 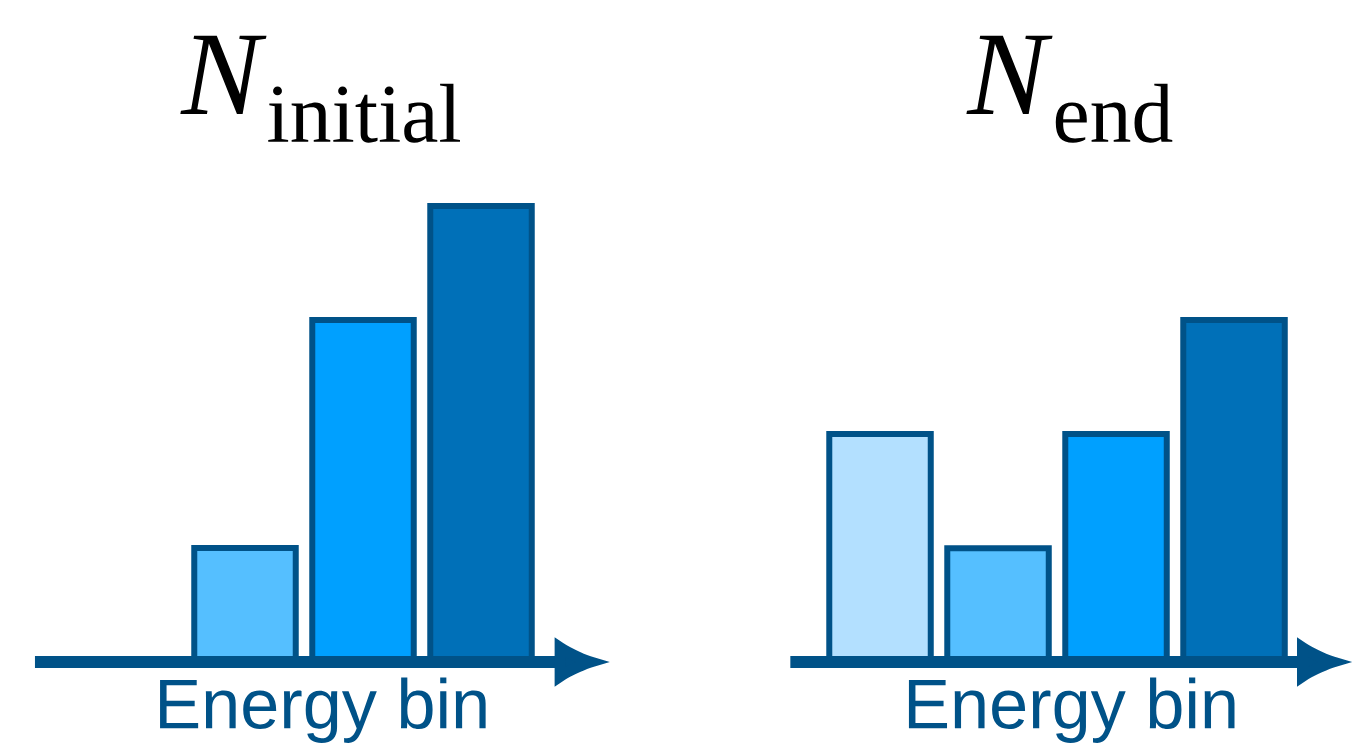 What do you see at coordinates (320, 89) in the screenshot?
I see `chart-title: N$_{initial}$` at bounding box center [320, 89].